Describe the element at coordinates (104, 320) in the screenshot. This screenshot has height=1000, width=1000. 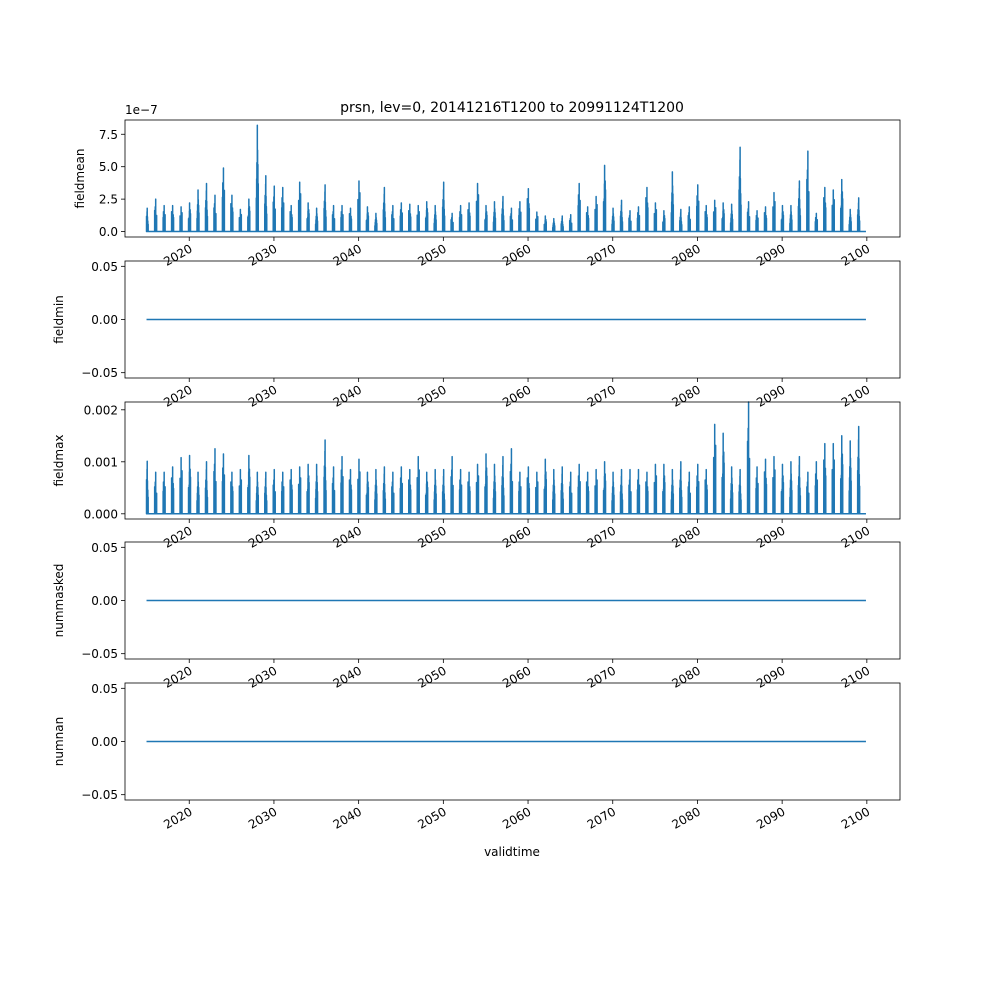
I see `fieldmin-y-tick-label: 0.00` at that location.